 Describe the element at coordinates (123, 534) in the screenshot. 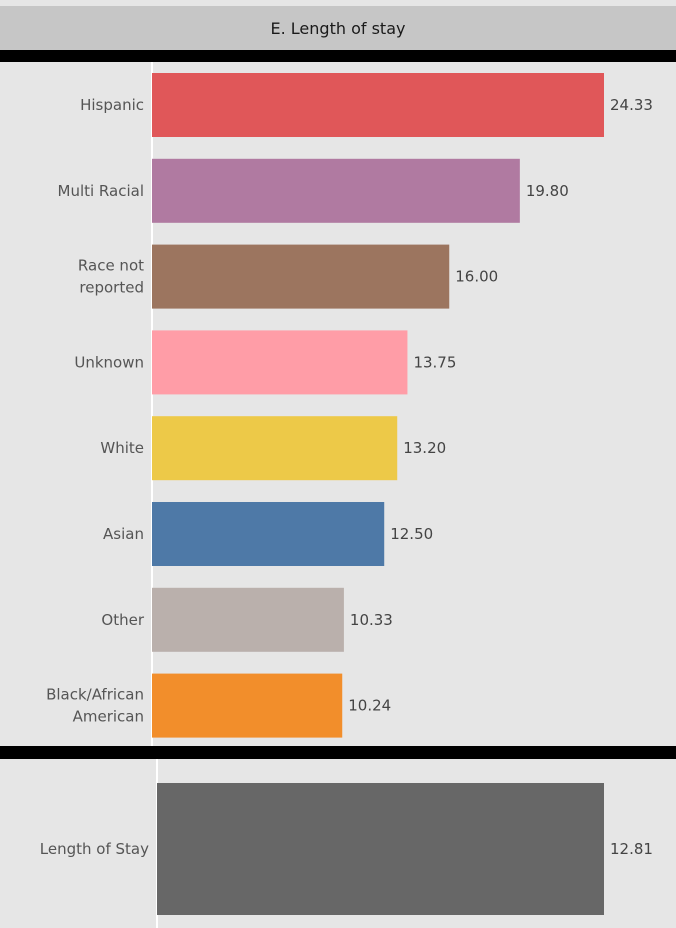

I see `category-label-asian: Asian` at that location.